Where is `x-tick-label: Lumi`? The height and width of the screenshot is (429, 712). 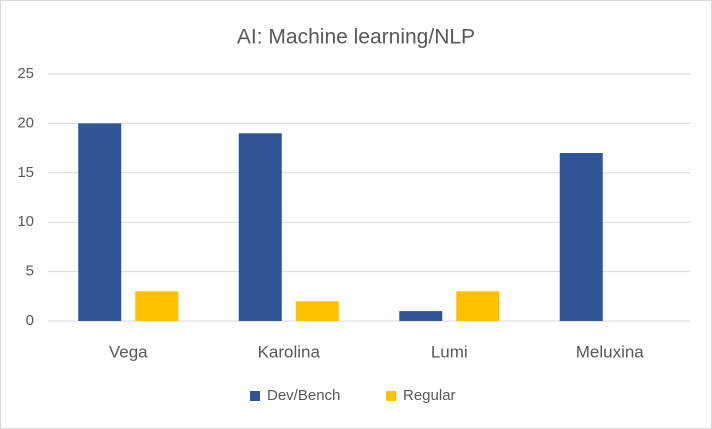 x-tick-label: Lumi is located at coordinates (449, 351).